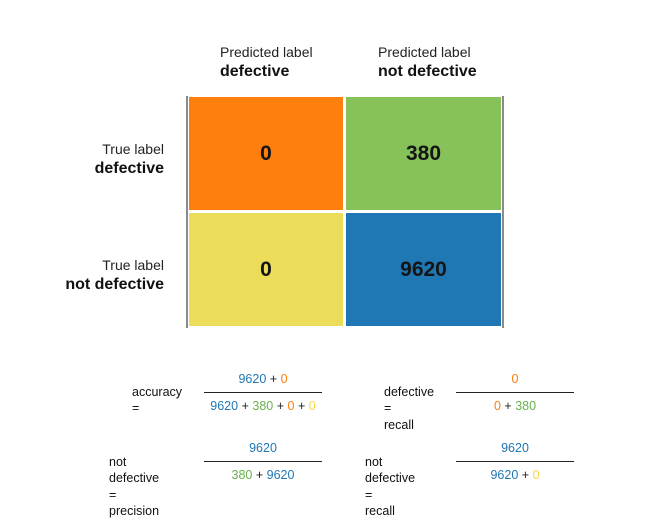  I want to click on formula-label: not defective = recall, so click(390, 486).